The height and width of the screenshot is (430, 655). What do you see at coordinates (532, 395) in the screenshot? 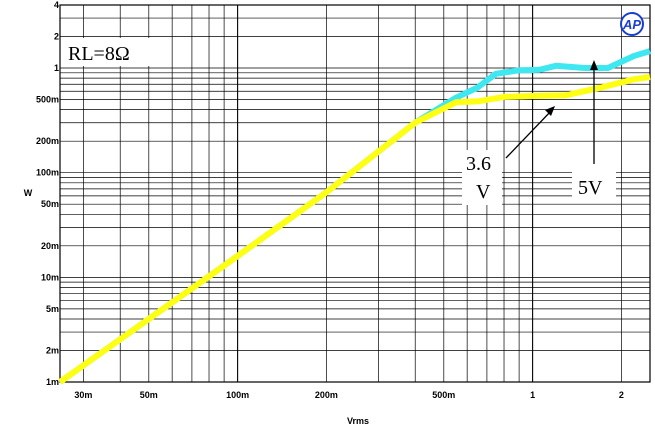
I see `x-tick-label: 1` at bounding box center [532, 395].